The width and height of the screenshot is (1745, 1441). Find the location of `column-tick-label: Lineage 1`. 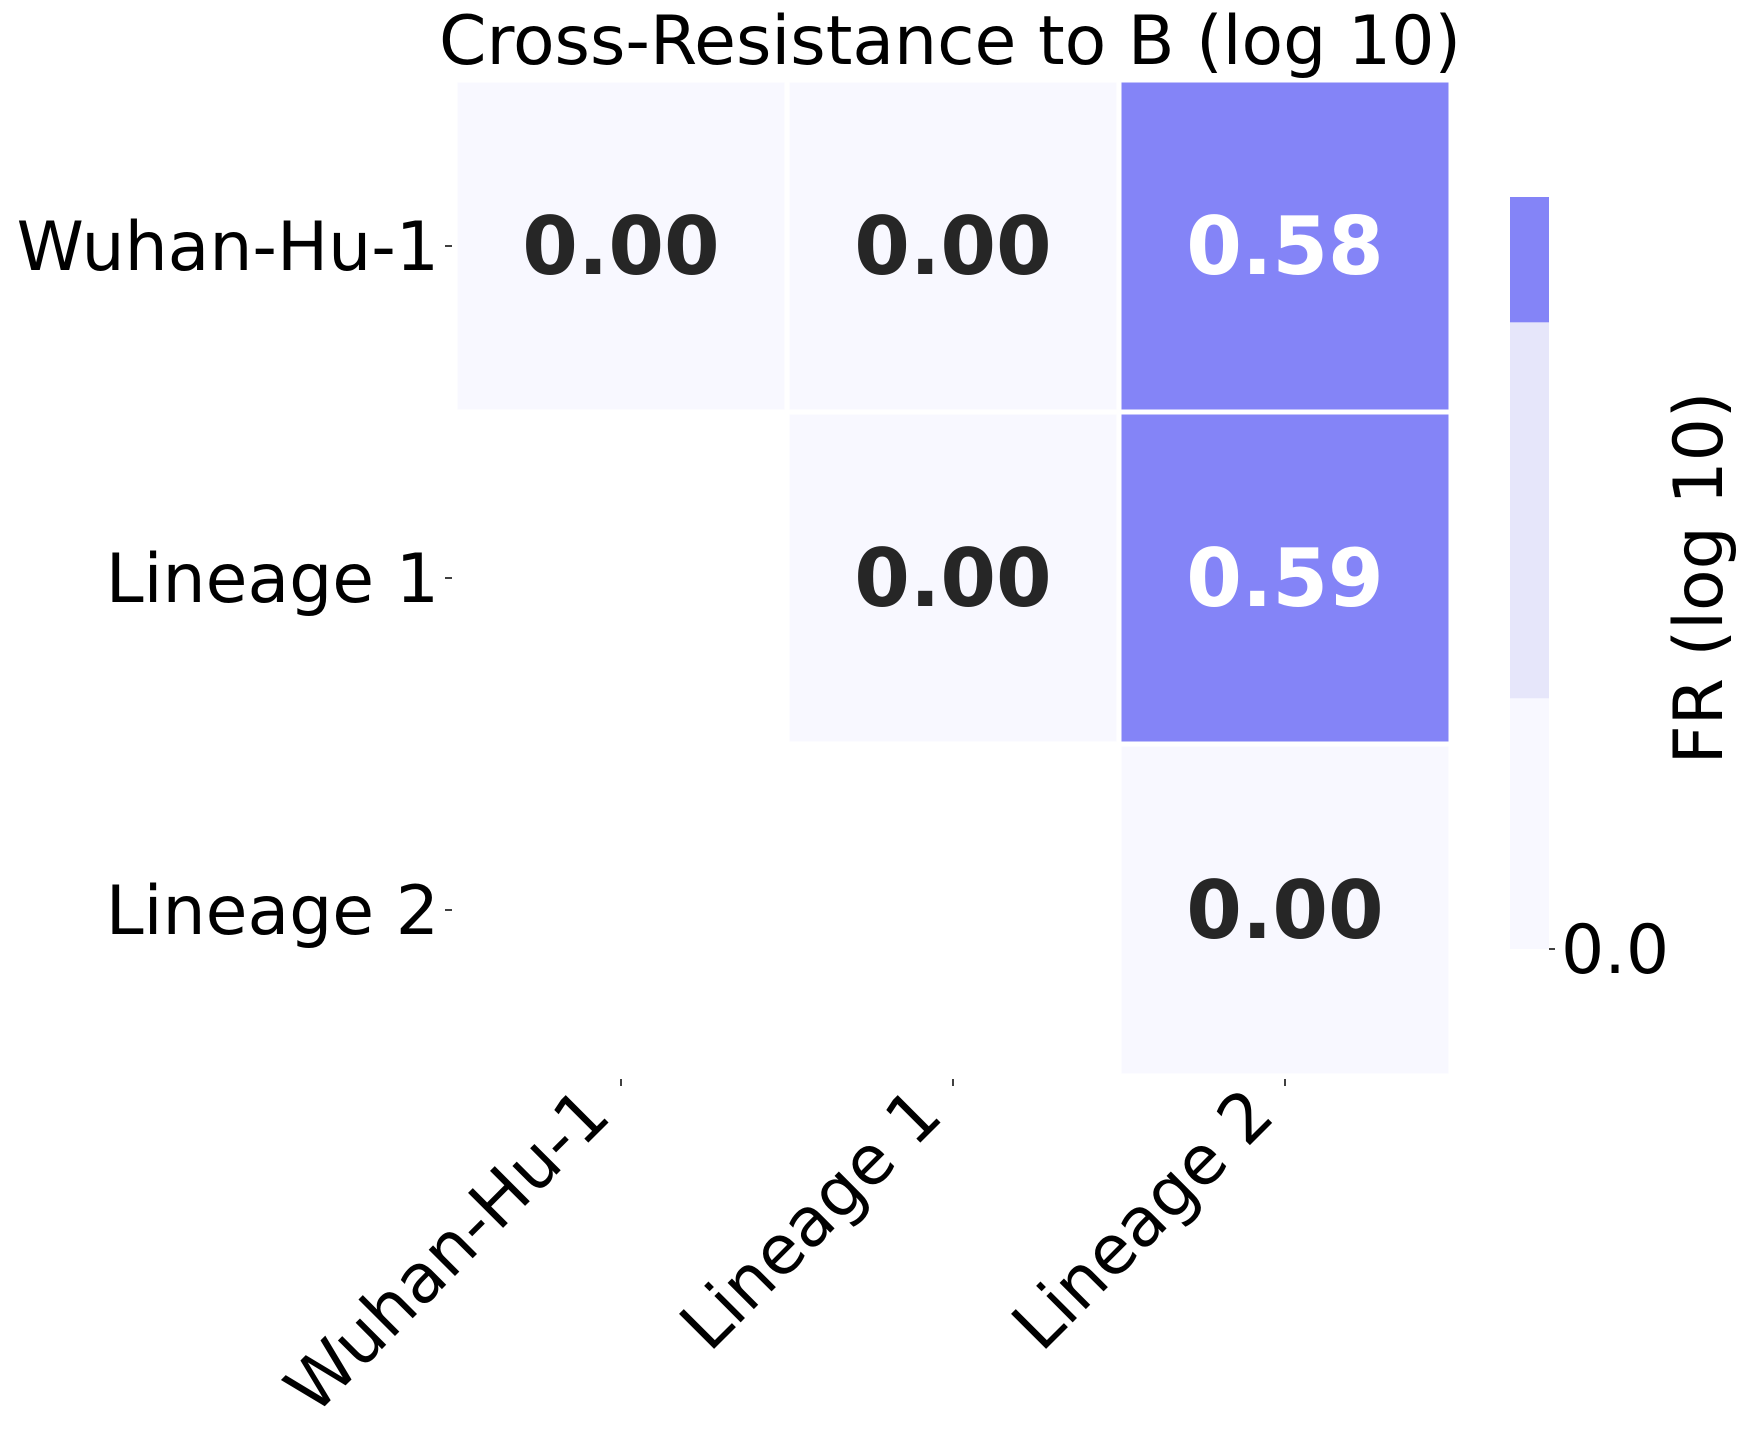

column-tick-label: Lineage 1 is located at coordinates (812, 1220).